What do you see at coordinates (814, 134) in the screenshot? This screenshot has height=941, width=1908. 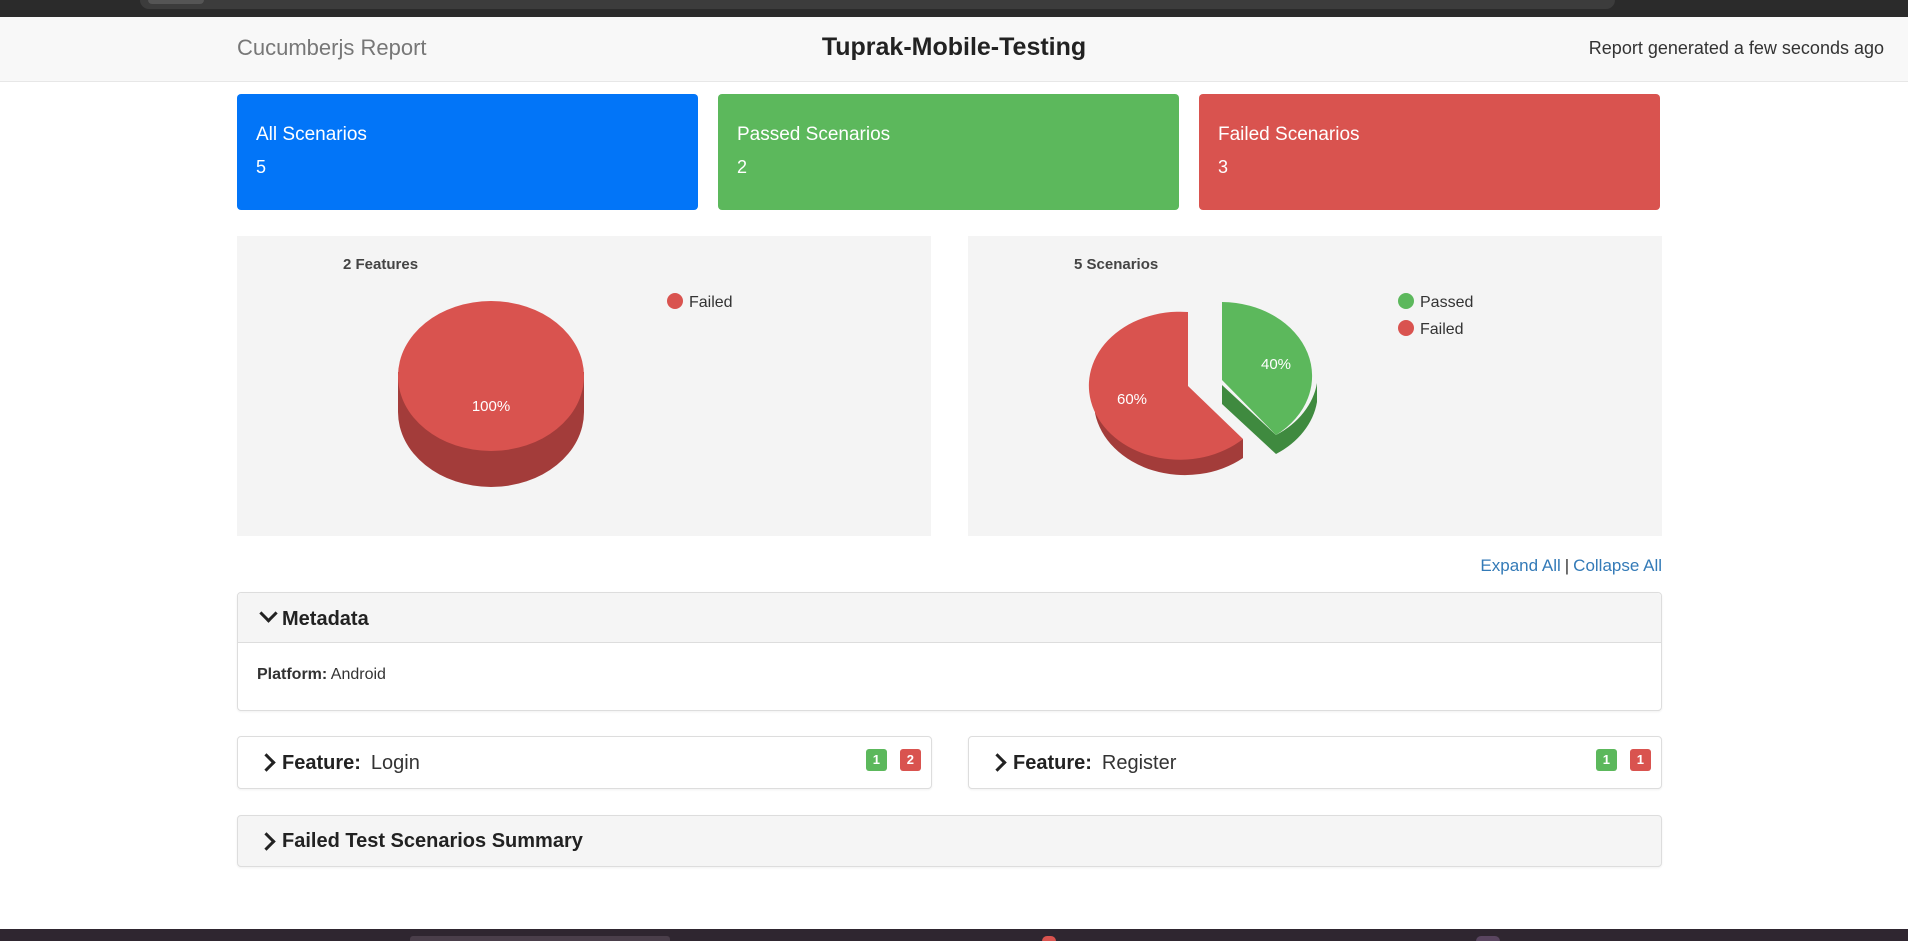 I see `card-title: Passed Scenarios` at bounding box center [814, 134].